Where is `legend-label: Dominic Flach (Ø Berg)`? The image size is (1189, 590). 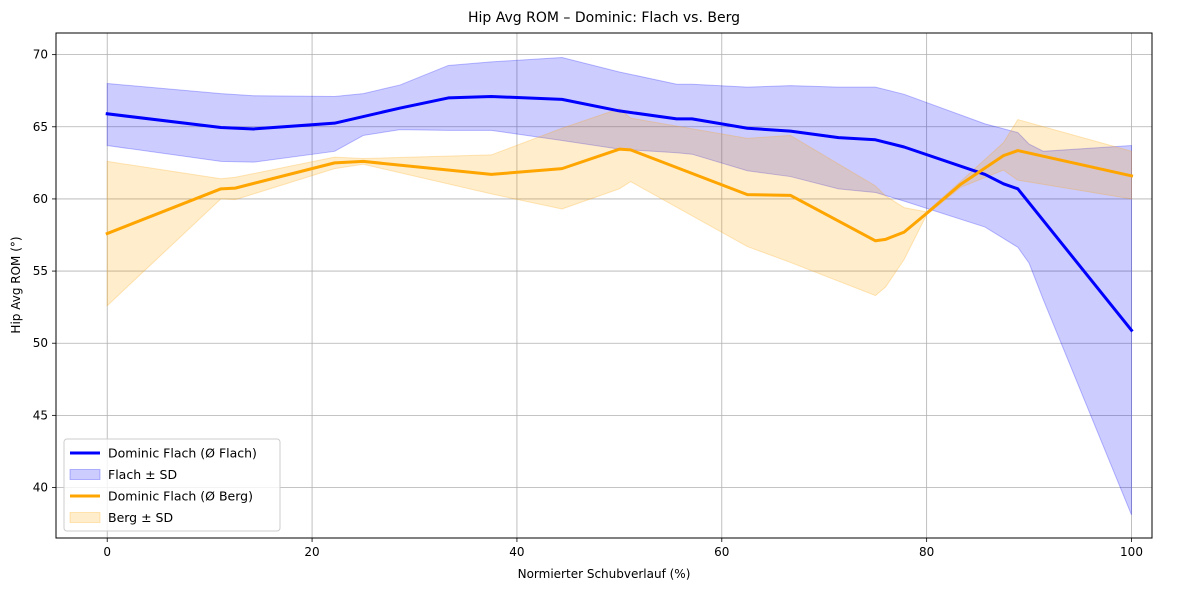
legend-label: Dominic Flach (Ø Berg) is located at coordinates (180, 496).